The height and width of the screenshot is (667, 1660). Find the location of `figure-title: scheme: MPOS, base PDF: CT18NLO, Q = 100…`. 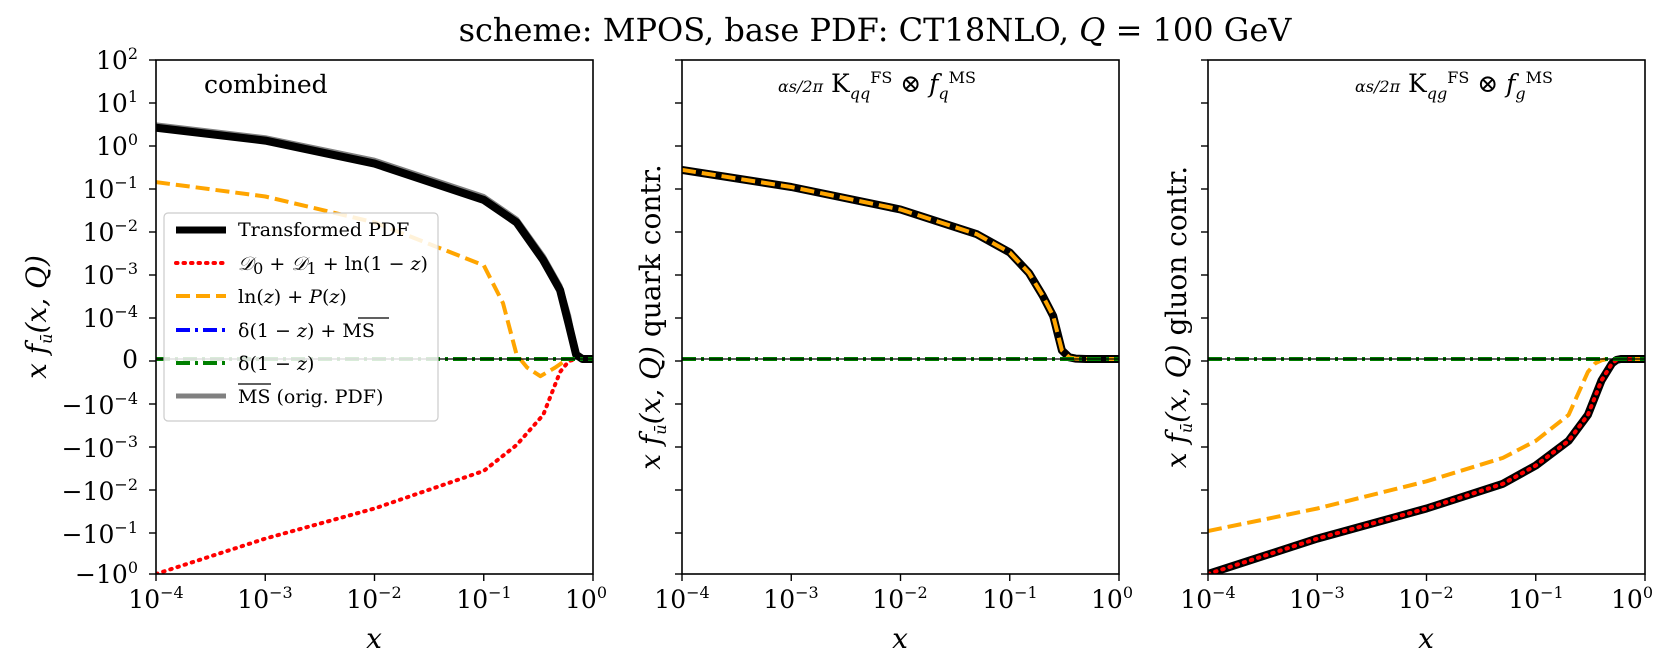

figure-title: scheme: MPOS, base PDF: CT18NLO, Q = 100… is located at coordinates (876, 30).